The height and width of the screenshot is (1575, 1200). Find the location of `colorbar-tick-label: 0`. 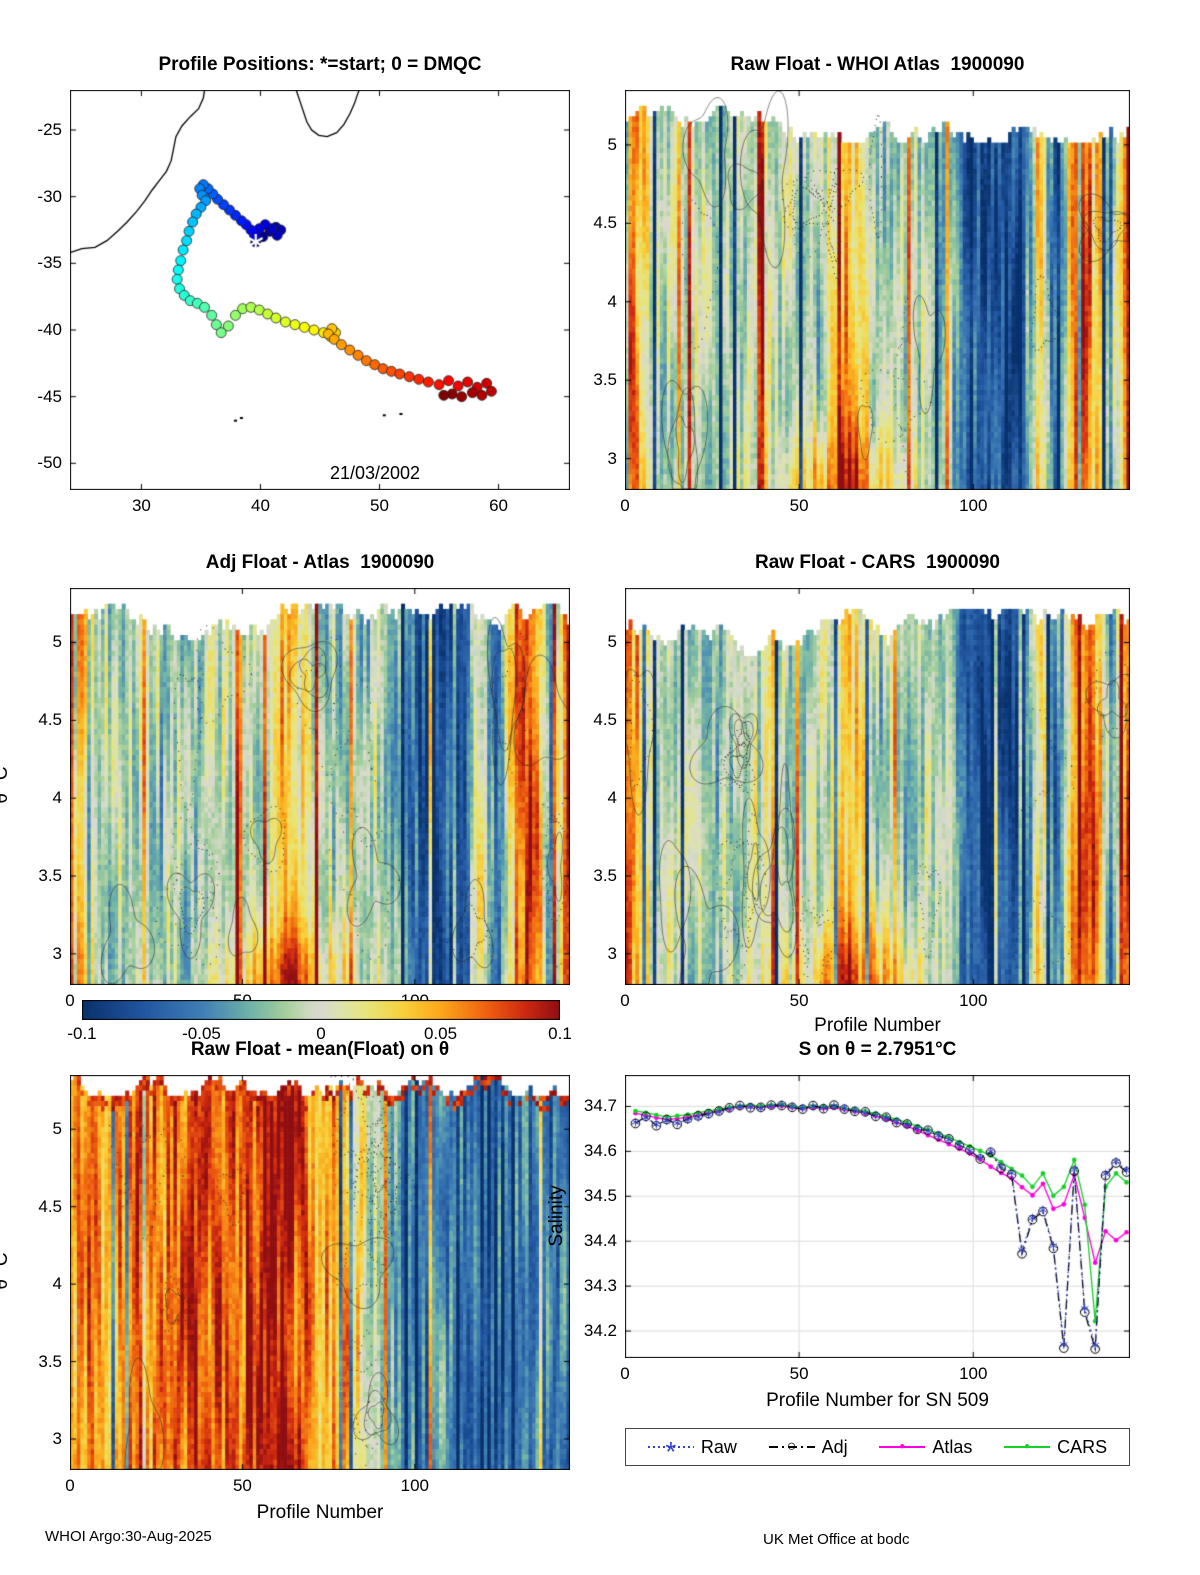

colorbar-tick-label: 0 is located at coordinates (321, 1033).